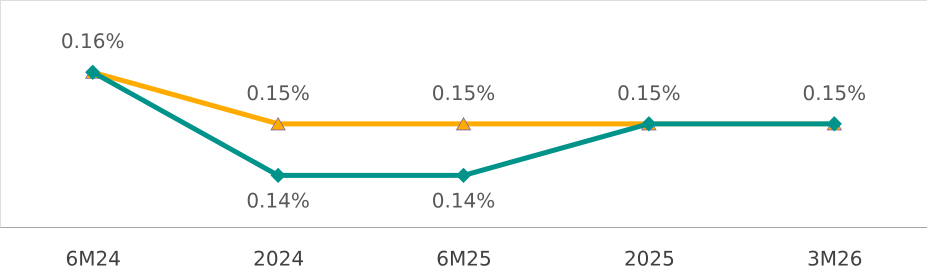 Image resolution: width=927 pixels, height=269 pixels. I want to click on x-tick-label: 6M24, so click(93, 257).